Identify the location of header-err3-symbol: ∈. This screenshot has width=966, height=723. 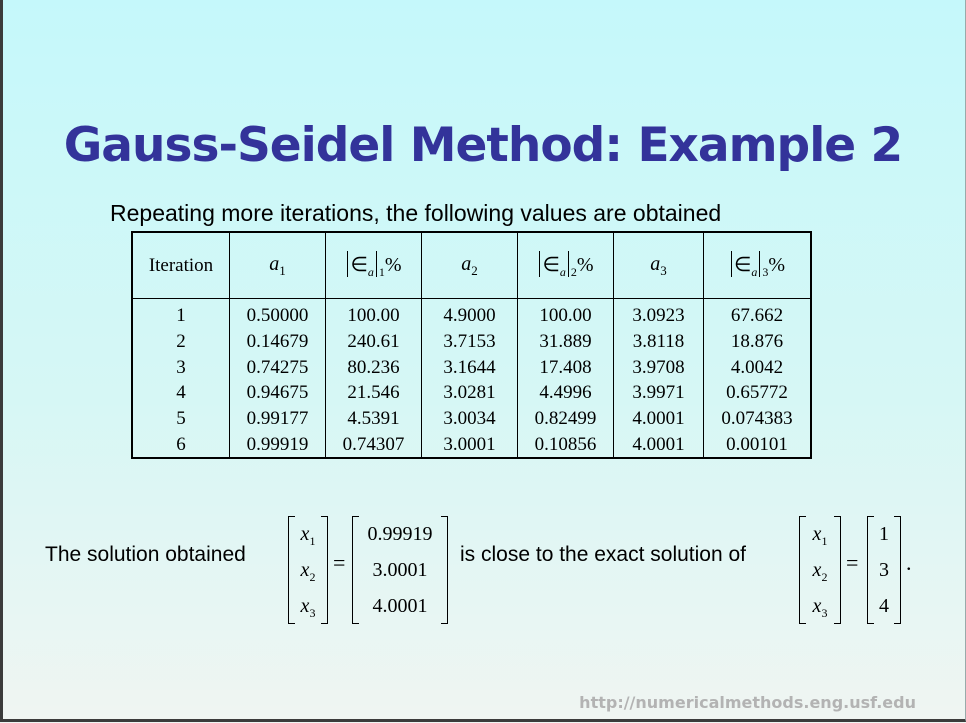
(742, 265).